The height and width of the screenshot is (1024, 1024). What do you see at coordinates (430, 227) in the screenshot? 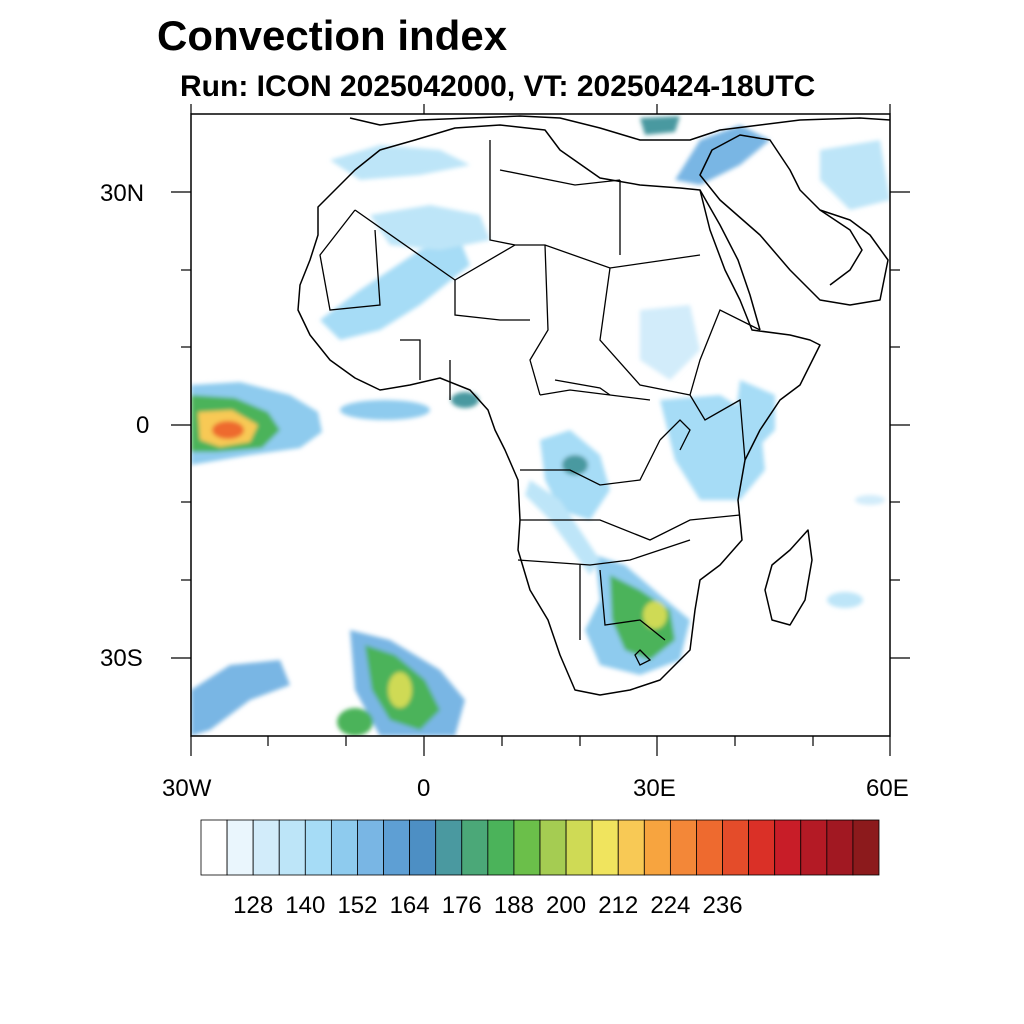
I see `shade-sahara-band` at bounding box center [430, 227].